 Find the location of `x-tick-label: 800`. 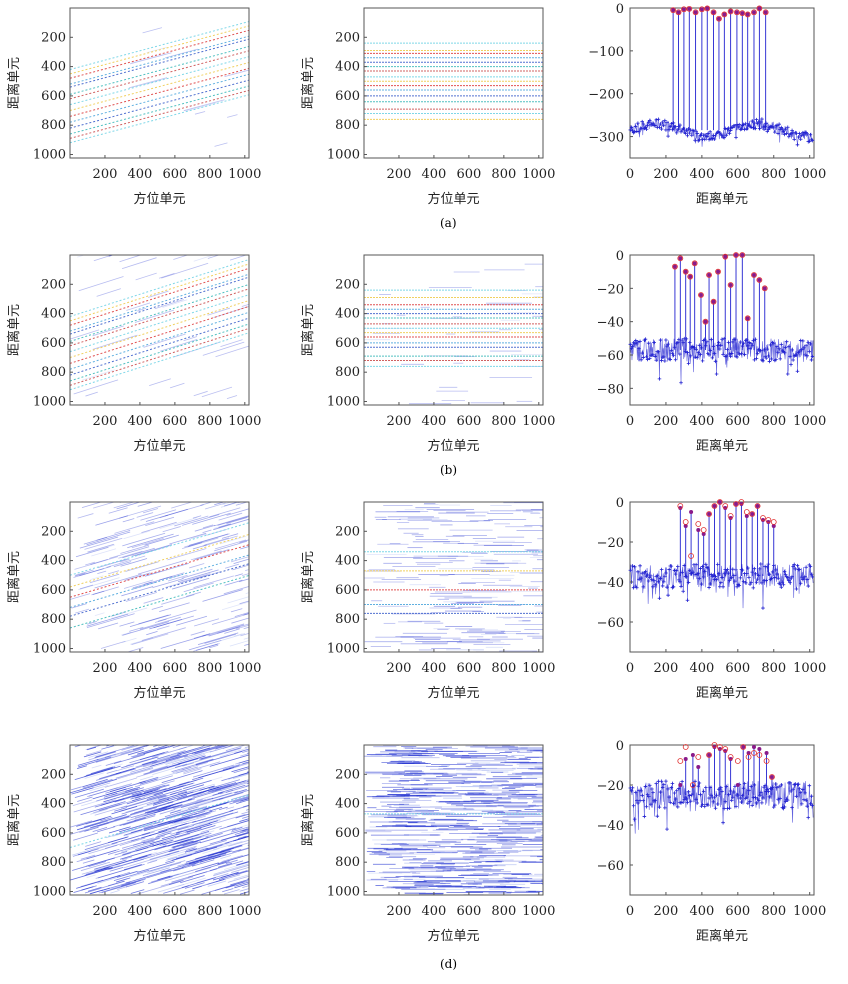

x-tick-label: 800 is located at coordinates (503, 174).